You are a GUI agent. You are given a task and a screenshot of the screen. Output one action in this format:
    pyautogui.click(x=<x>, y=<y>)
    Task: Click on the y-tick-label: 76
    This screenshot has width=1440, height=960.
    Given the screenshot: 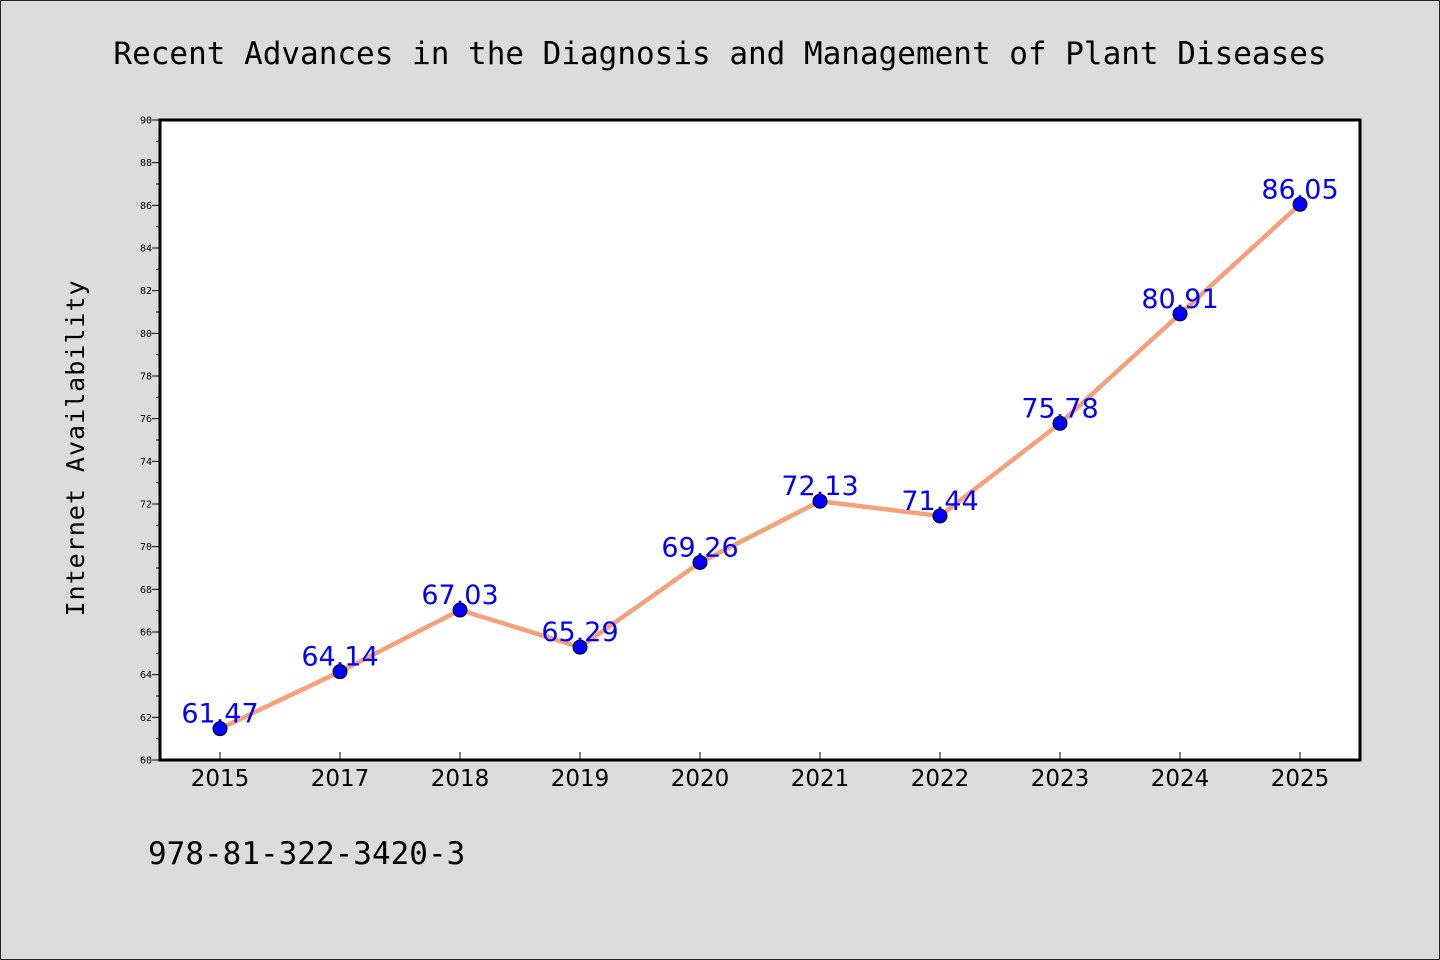 What is the action you would take?
    pyautogui.click(x=146, y=419)
    